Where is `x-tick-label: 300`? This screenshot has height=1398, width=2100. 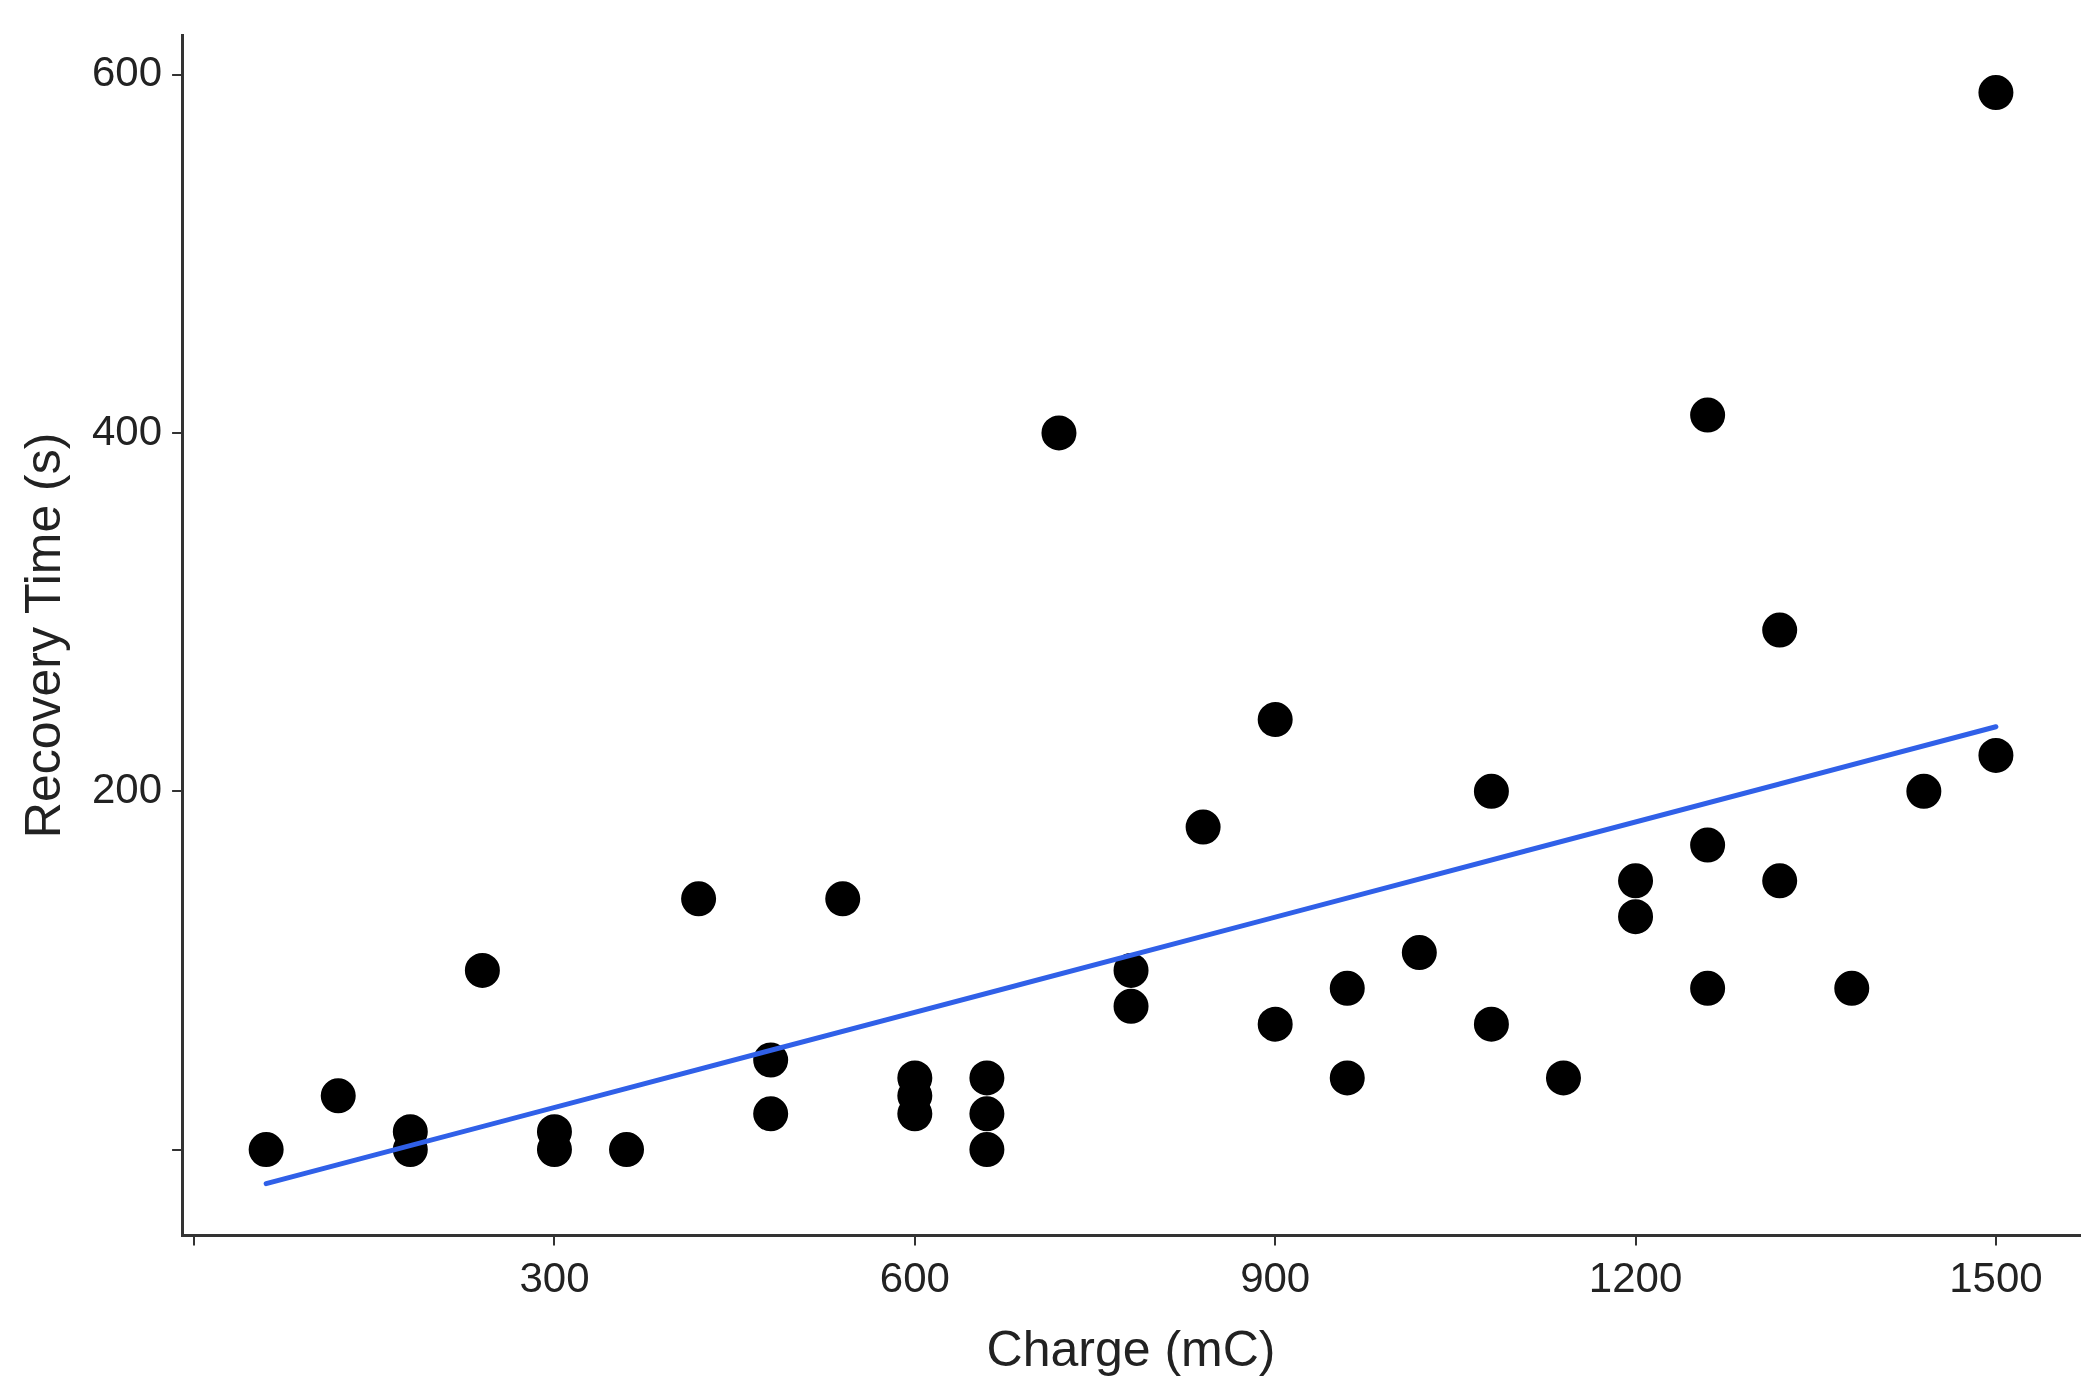 x-tick-label: 300 is located at coordinates (554, 1278).